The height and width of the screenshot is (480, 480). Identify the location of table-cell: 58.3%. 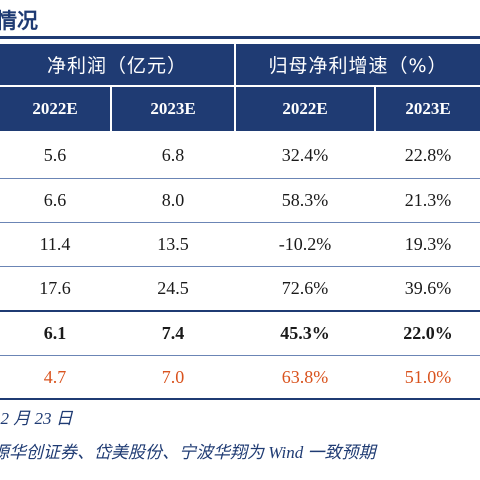
(305, 199).